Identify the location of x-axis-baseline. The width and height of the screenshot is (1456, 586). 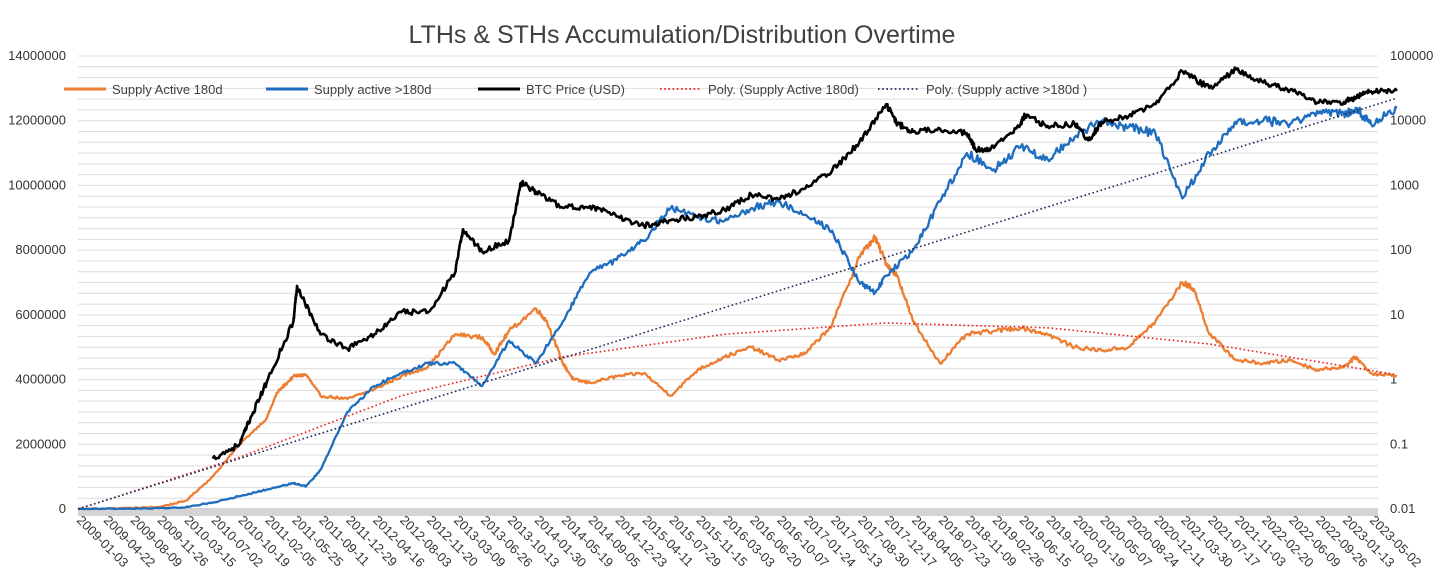
(728, 512).